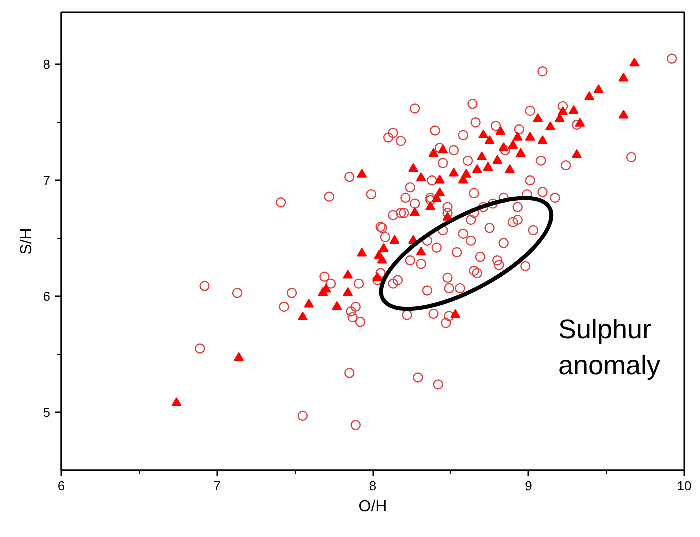  I want to click on x-tick-label: 10, so click(684, 486).